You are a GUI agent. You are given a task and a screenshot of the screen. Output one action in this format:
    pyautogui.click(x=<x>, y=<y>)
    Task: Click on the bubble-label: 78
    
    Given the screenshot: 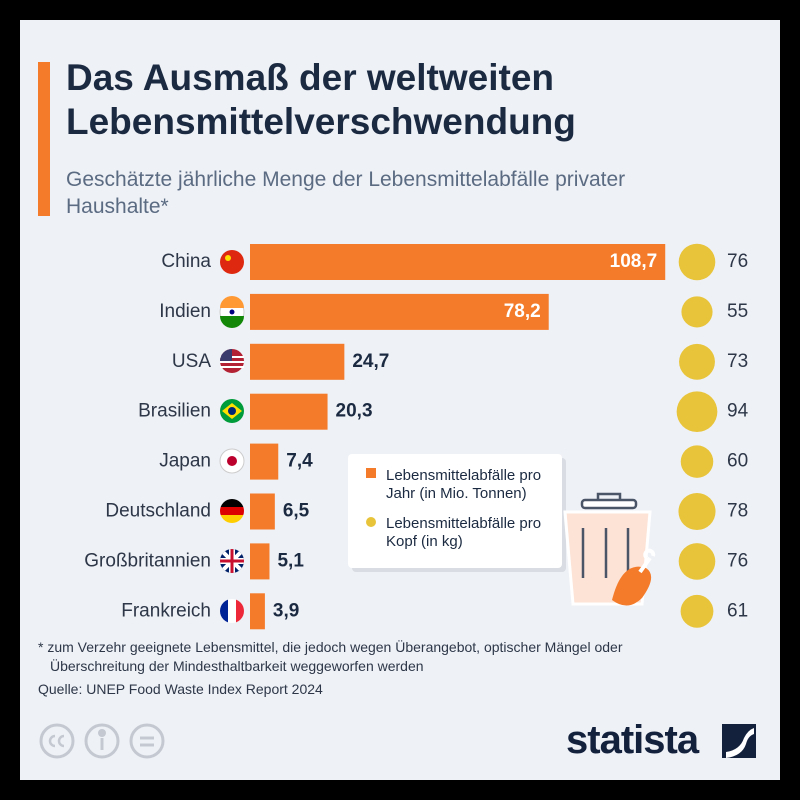 What is the action you would take?
    pyautogui.click(x=737, y=511)
    